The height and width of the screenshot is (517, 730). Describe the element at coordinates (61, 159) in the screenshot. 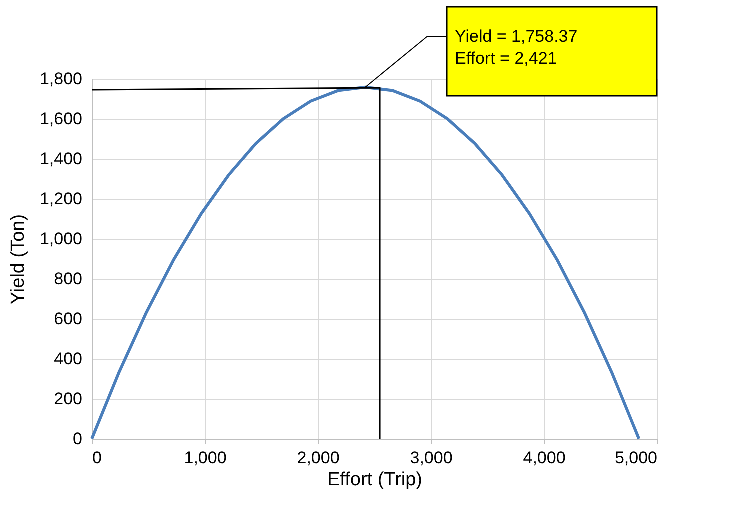

I see `y-tick-label: 1,400` at that location.